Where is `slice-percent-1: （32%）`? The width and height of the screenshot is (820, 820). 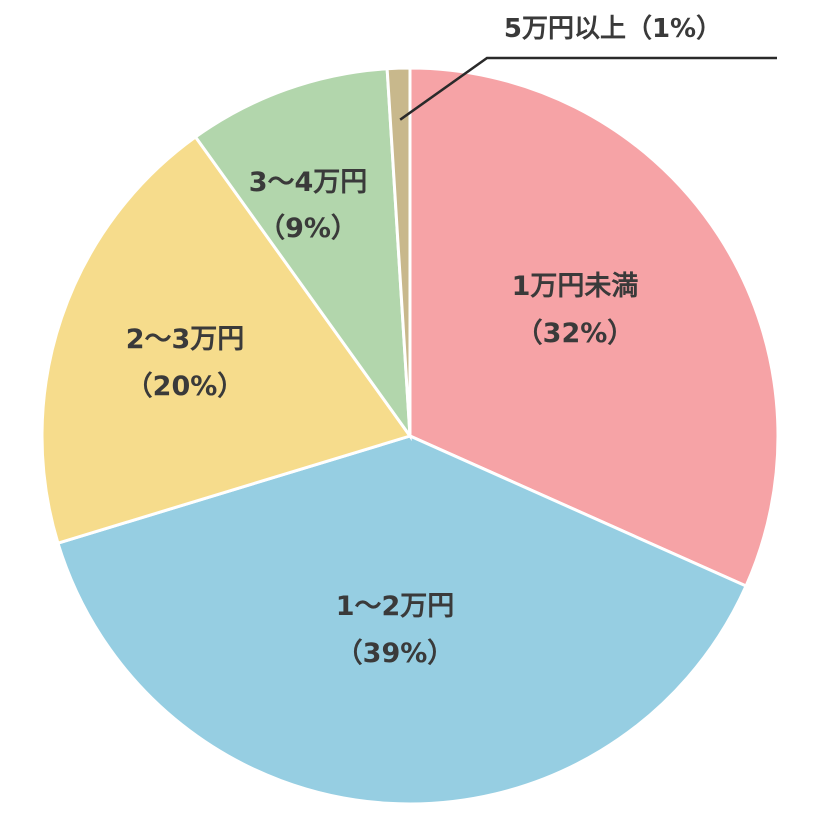 slice-percent-1: （32%） is located at coordinates (575, 333).